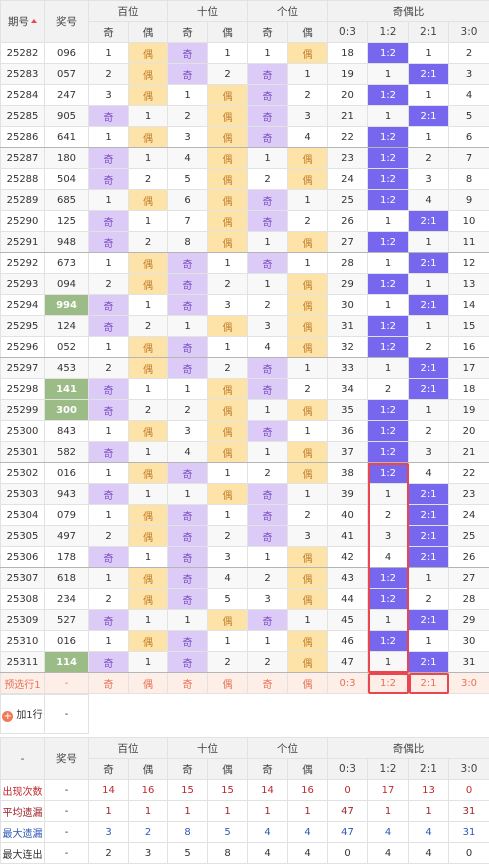 The height and width of the screenshot is (864, 489). What do you see at coordinates (23, 599) in the screenshot?
I see `issue: 25308` at bounding box center [23, 599].